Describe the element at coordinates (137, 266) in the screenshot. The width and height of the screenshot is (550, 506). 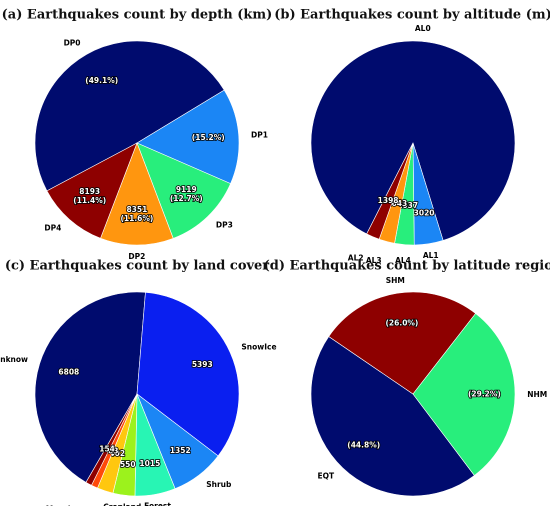
I see `chart-title: (c) Earthquakes count by land cover` at that location.